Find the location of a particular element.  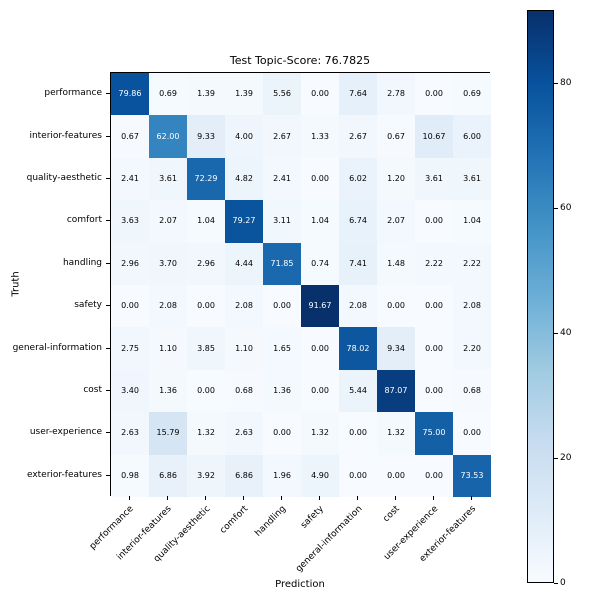

heatmap-cell: 2.67 is located at coordinates (282, 136).